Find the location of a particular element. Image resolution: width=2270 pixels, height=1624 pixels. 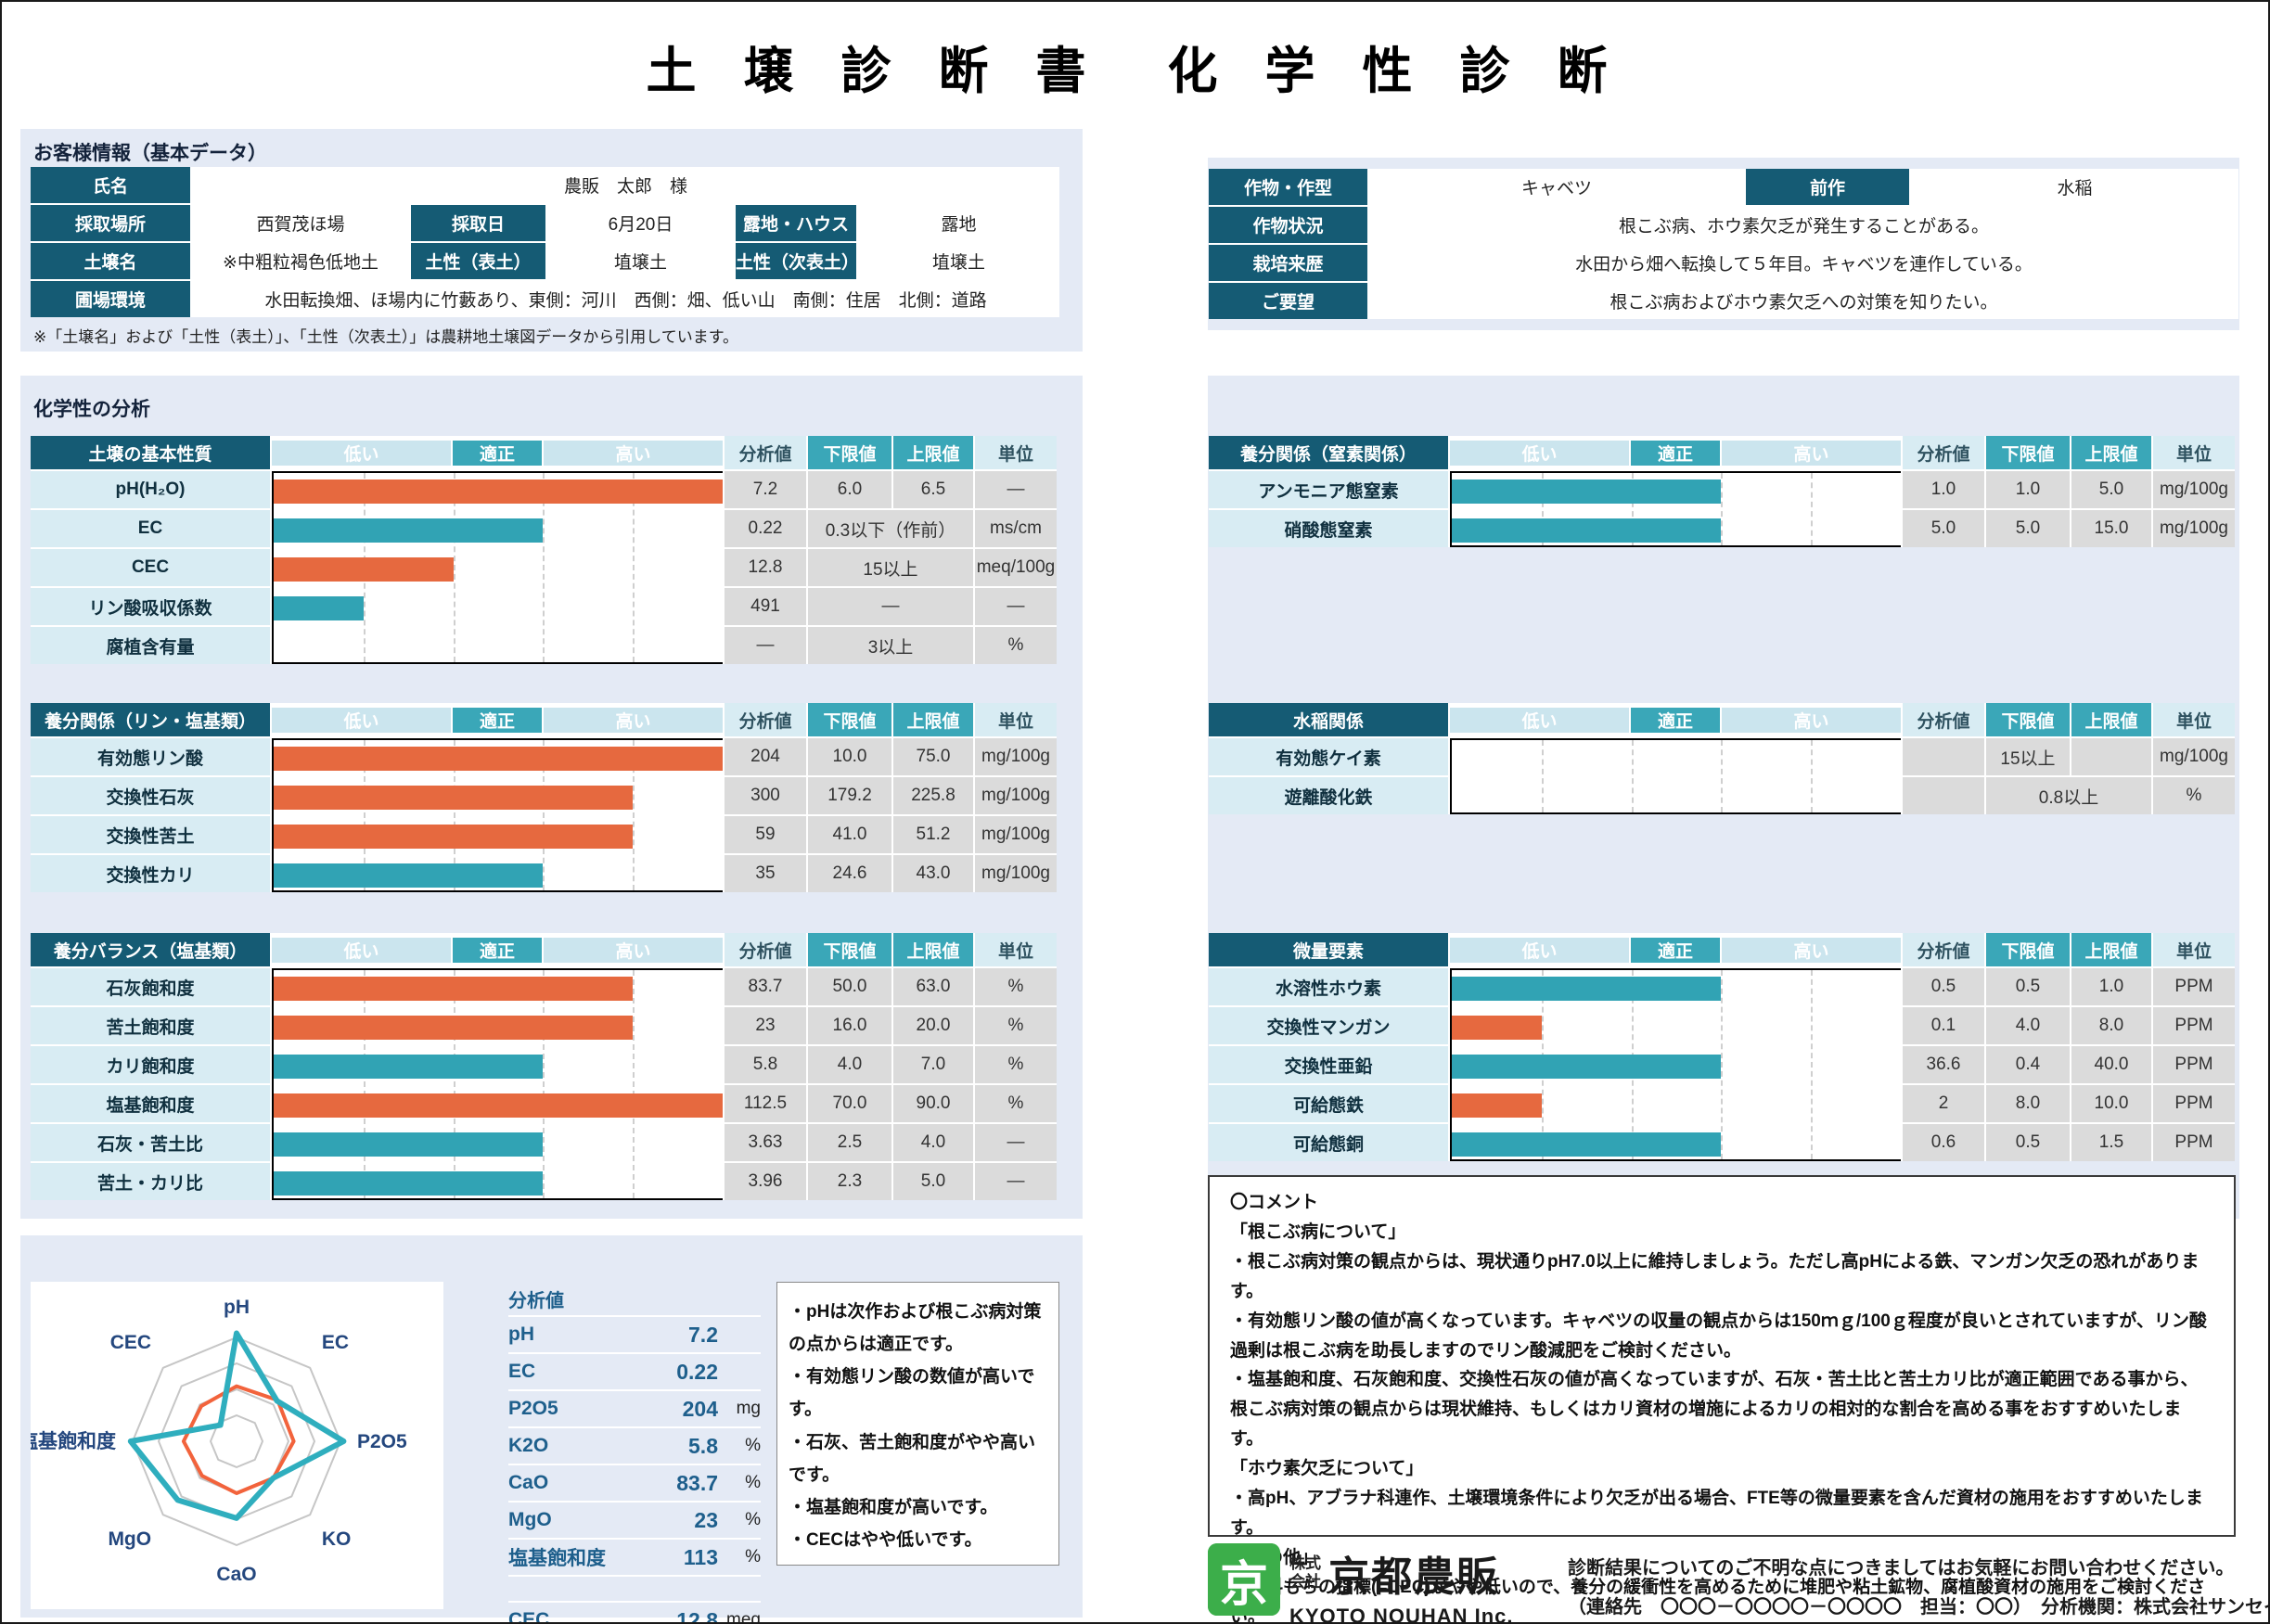

page-title: 土 壌 診 断 書化 学 性 診 断 is located at coordinates (1135, 66).